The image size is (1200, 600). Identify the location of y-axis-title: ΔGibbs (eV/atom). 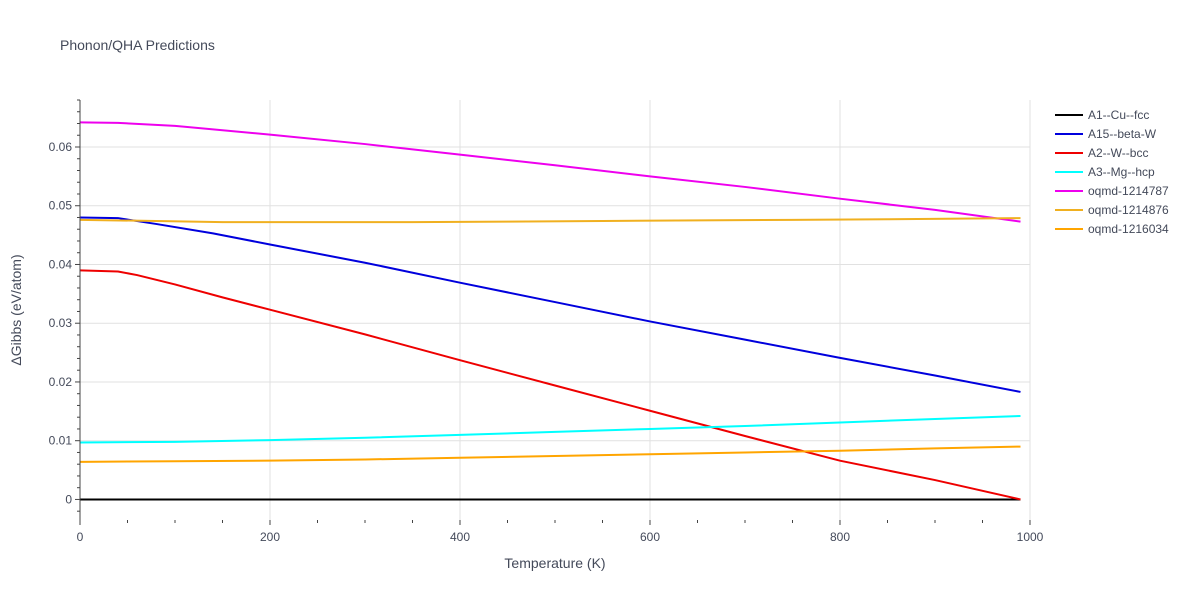
(16, 309).